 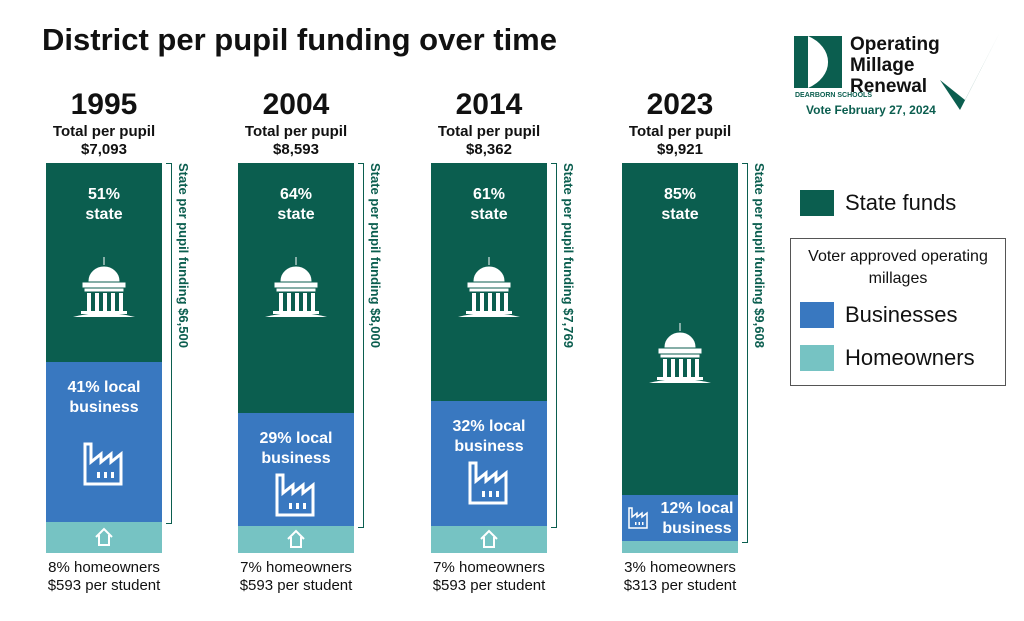 What do you see at coordinates (680, 567) in the screenshot?
I see `homeowner-label: 3% homeowners` at bounding box center [680, 567].